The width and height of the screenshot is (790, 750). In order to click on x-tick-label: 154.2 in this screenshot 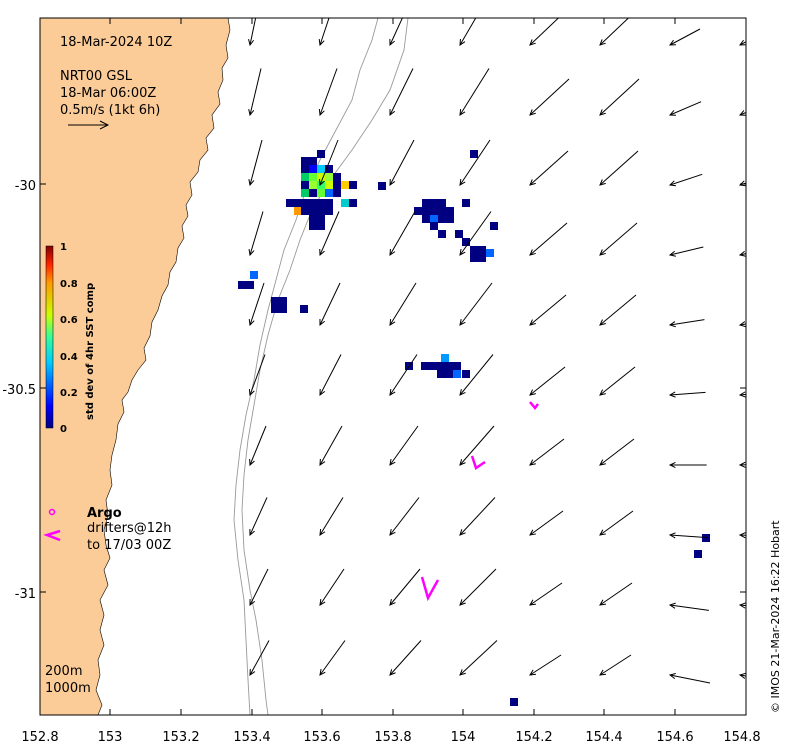, I will do `click(533, 737)`.